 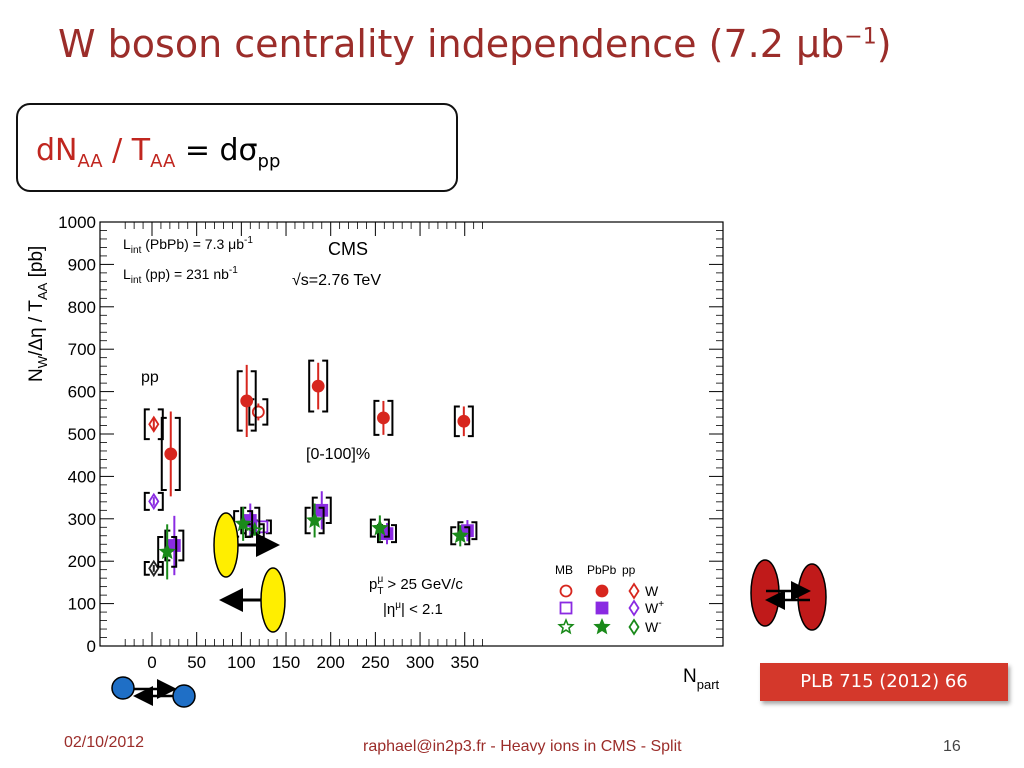 I want to click on formula: dNAA / TAA = dσpp, so click(x=158, y=152).